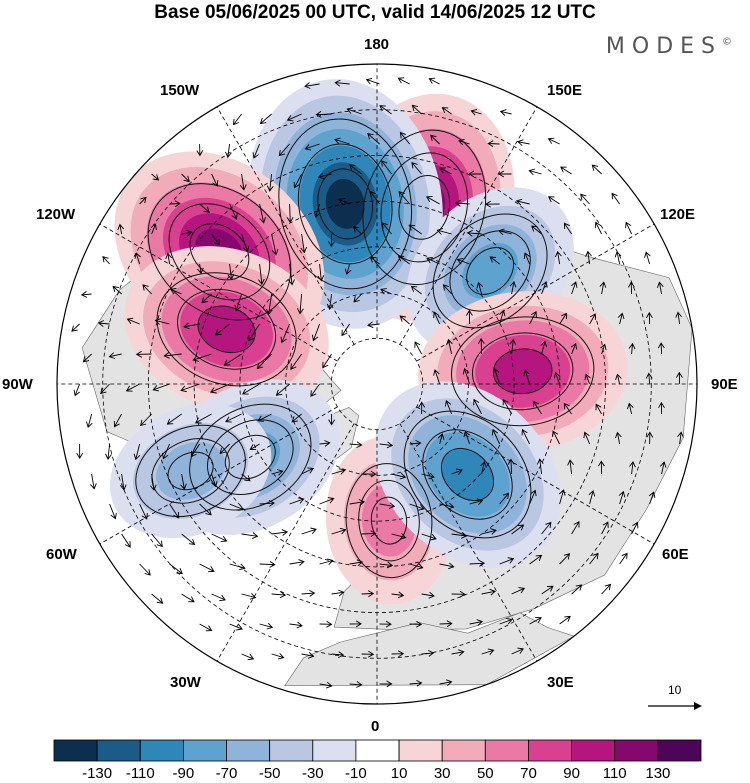 The image size is (750, 783). I want to click on streamline-contours, so click(424, 207).